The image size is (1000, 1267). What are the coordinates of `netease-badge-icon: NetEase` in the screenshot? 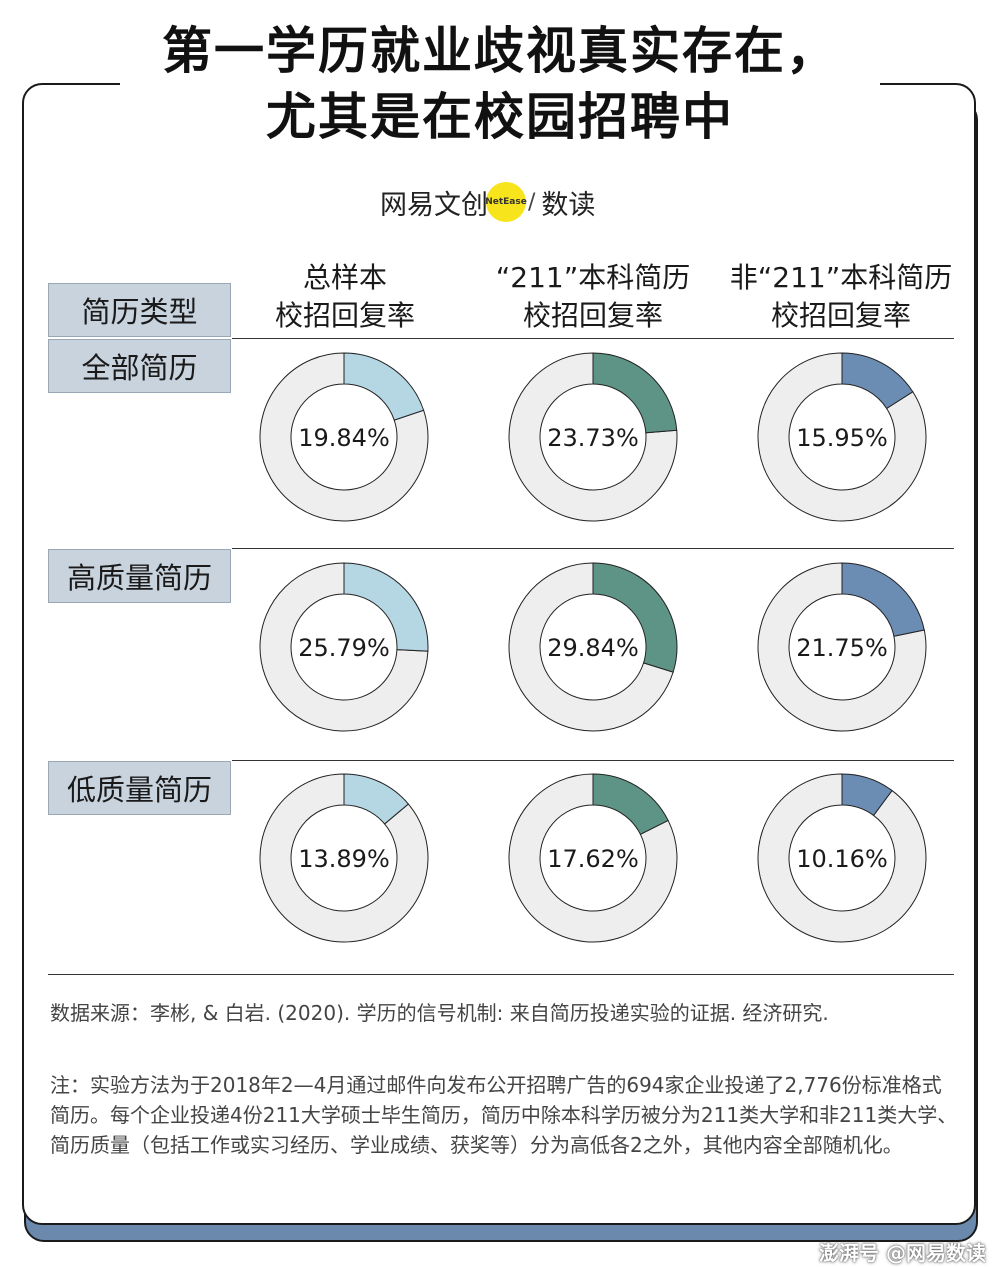 It's located at (506, 202).